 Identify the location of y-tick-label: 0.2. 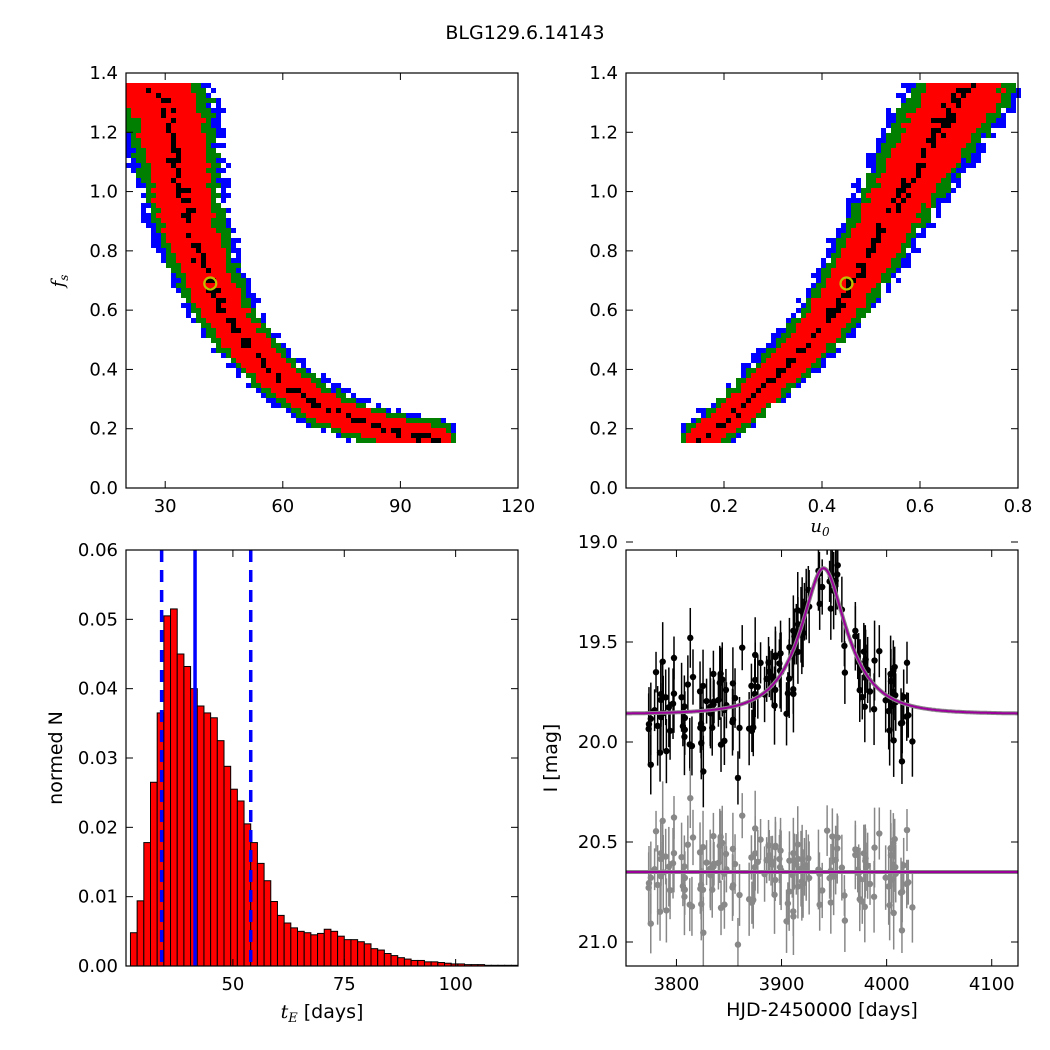
(603, 429).